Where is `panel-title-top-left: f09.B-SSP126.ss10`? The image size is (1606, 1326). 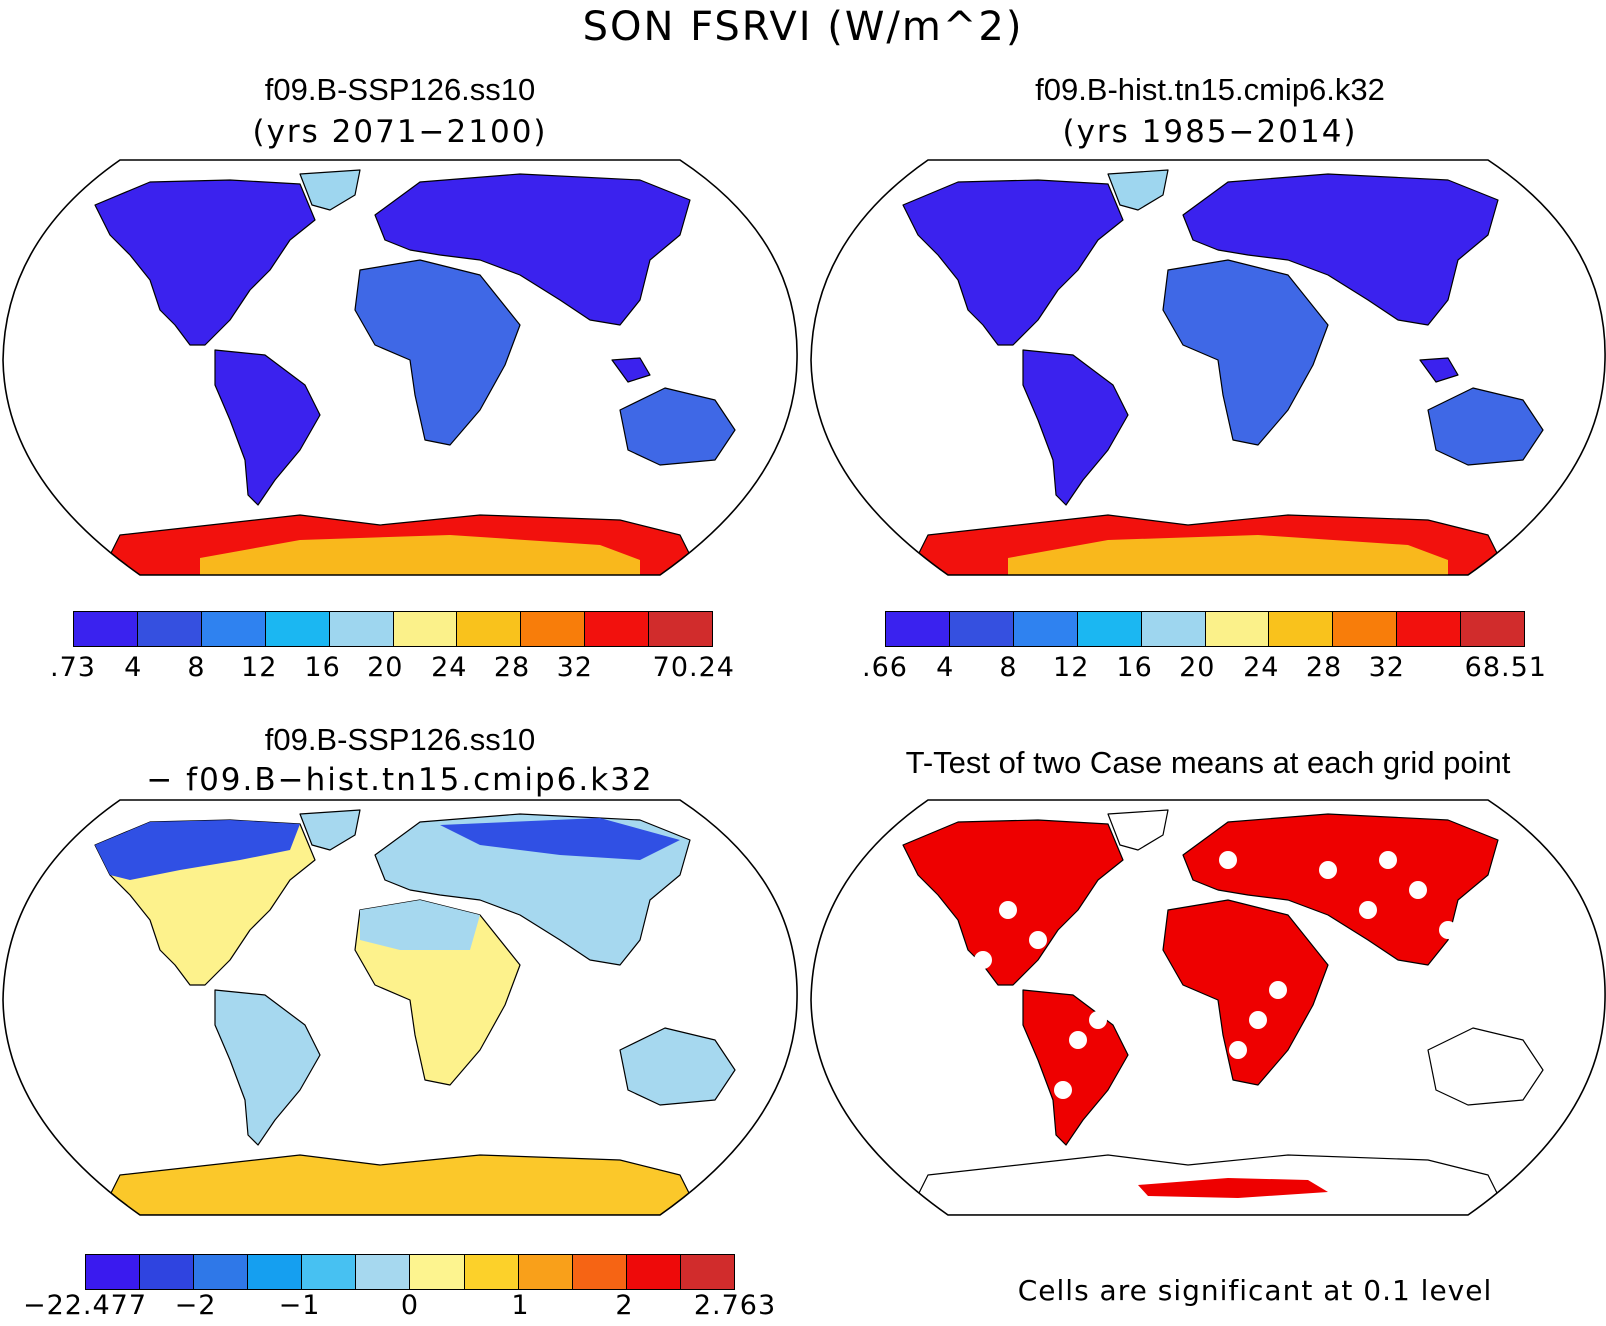
panel-title-top-left: f09.B-SSP126.ss10 is located at coordinates (400, 89).